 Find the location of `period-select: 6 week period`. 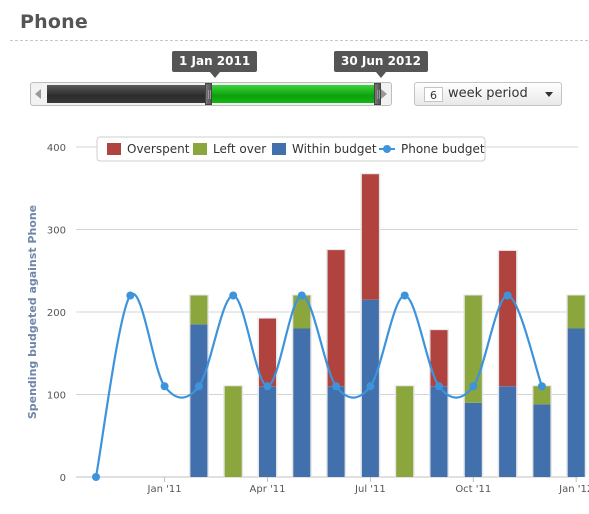

period-select: 6 week period is located at coordinates (488, 94).